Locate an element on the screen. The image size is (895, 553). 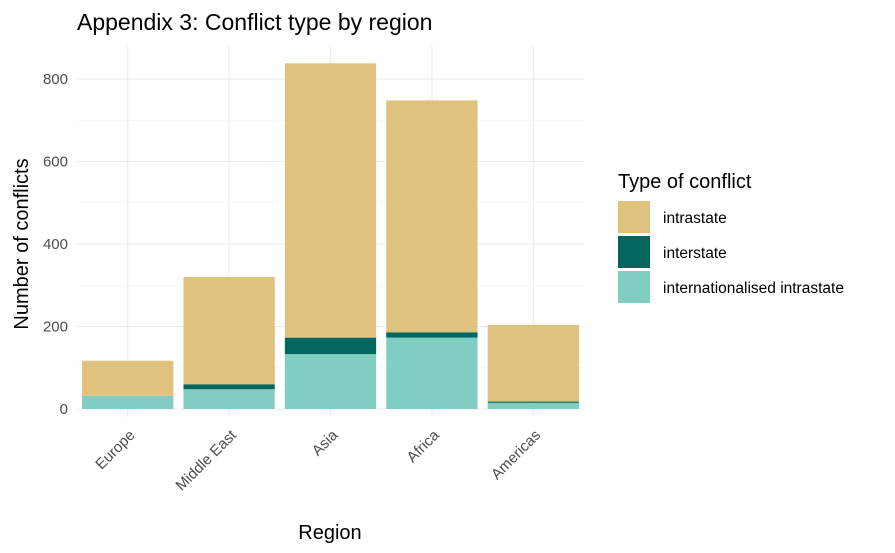
y-axis-ticks: 0 200 400 600 800 is located at coordinates (55, 244).